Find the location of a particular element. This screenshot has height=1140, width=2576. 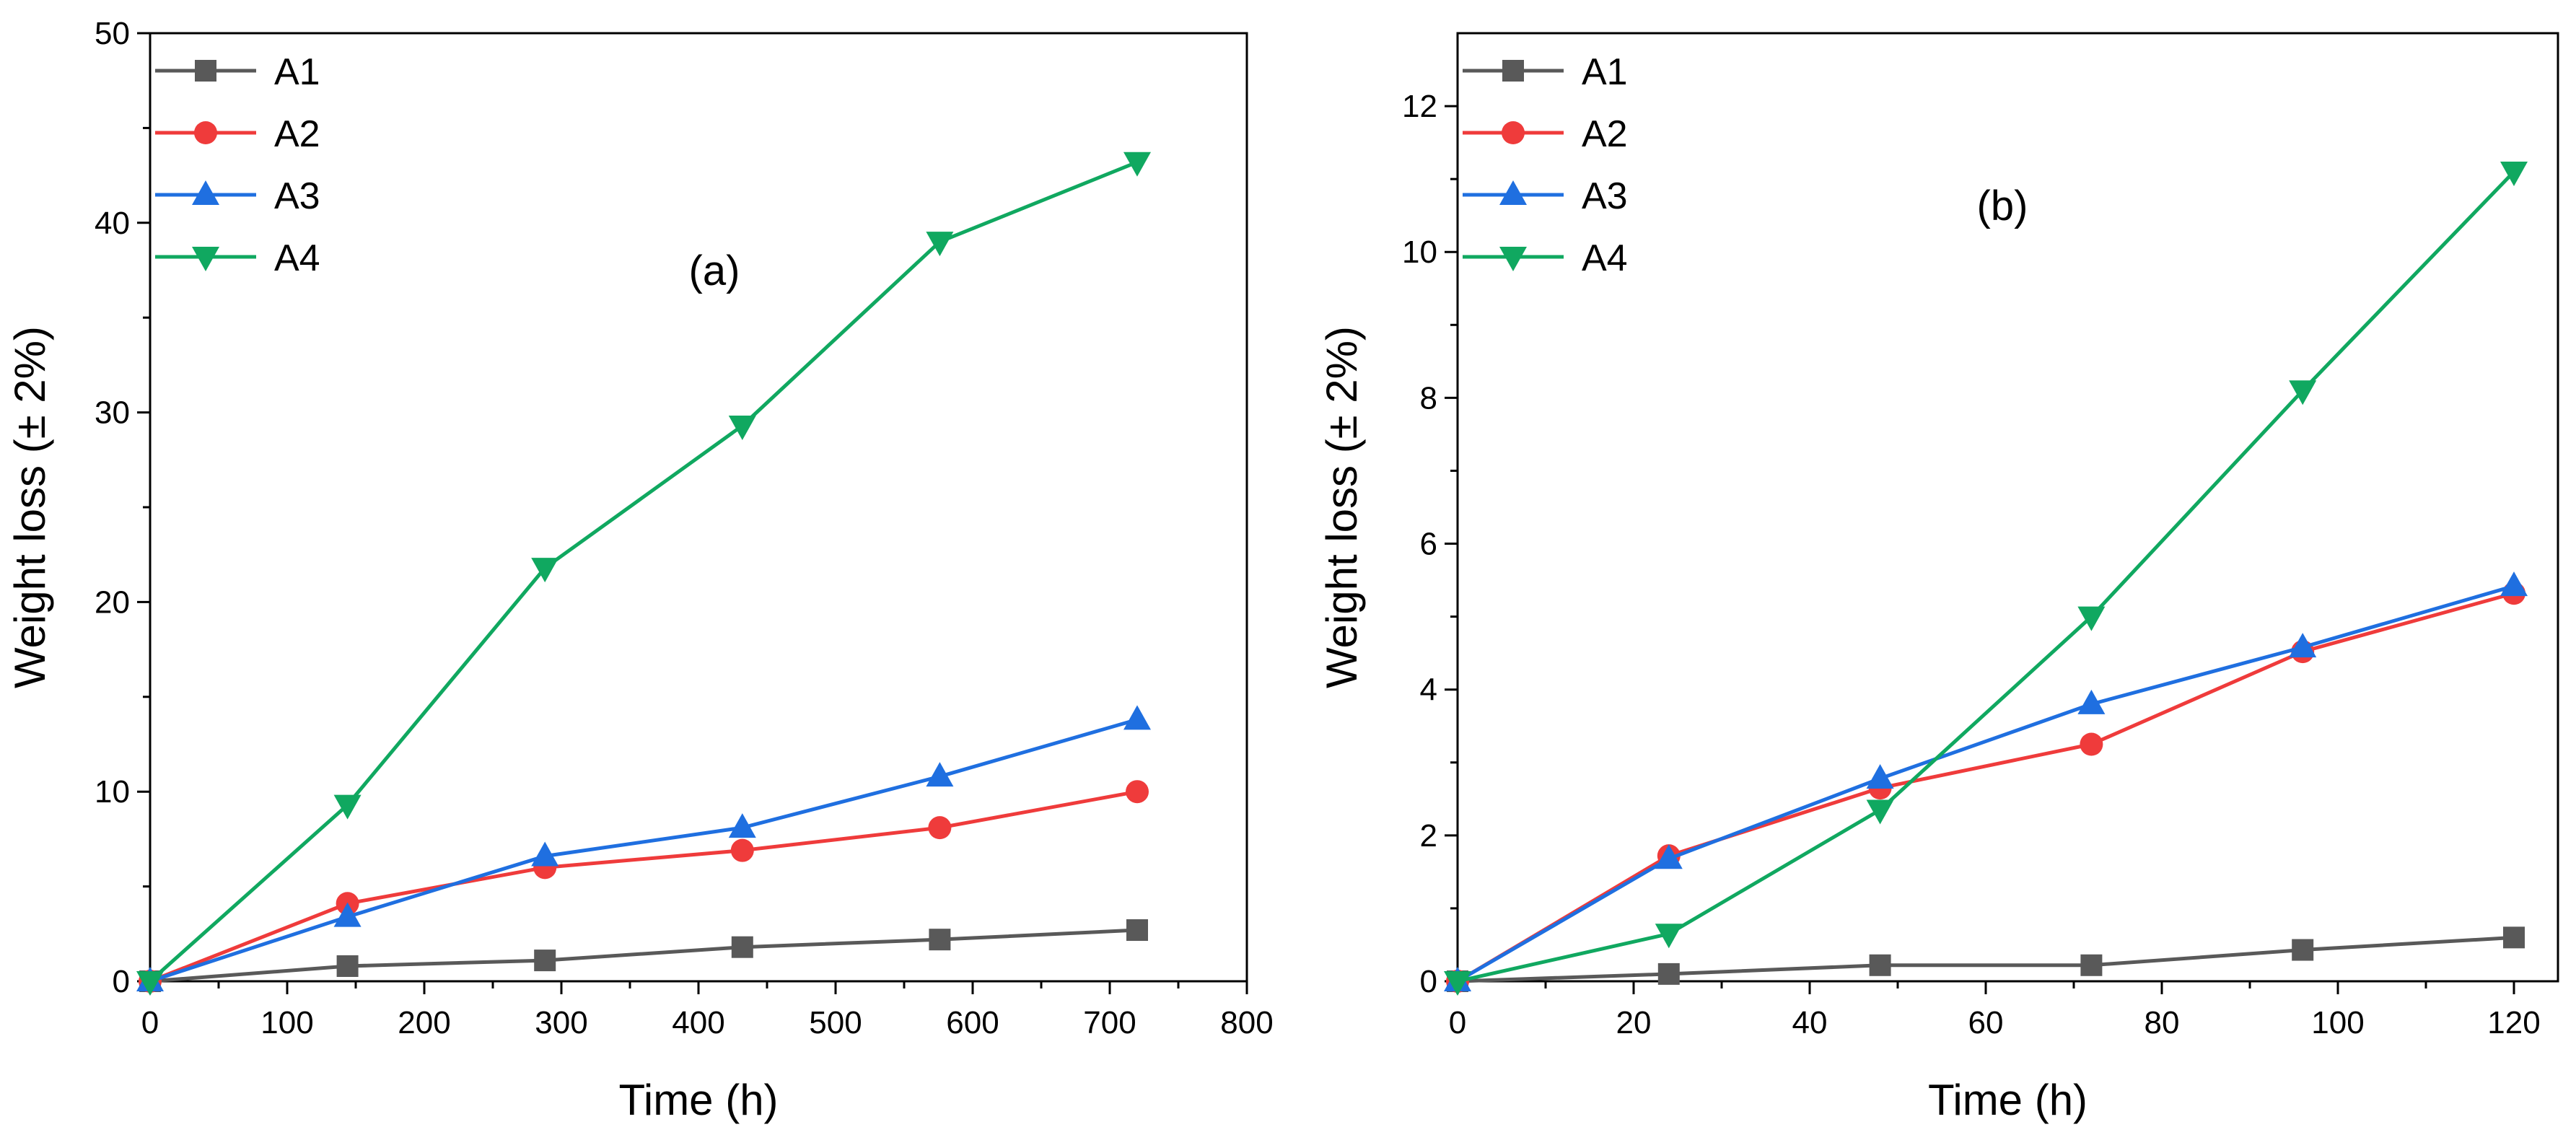

y-tick-label: 2 is located at coordinates (1428, 836).